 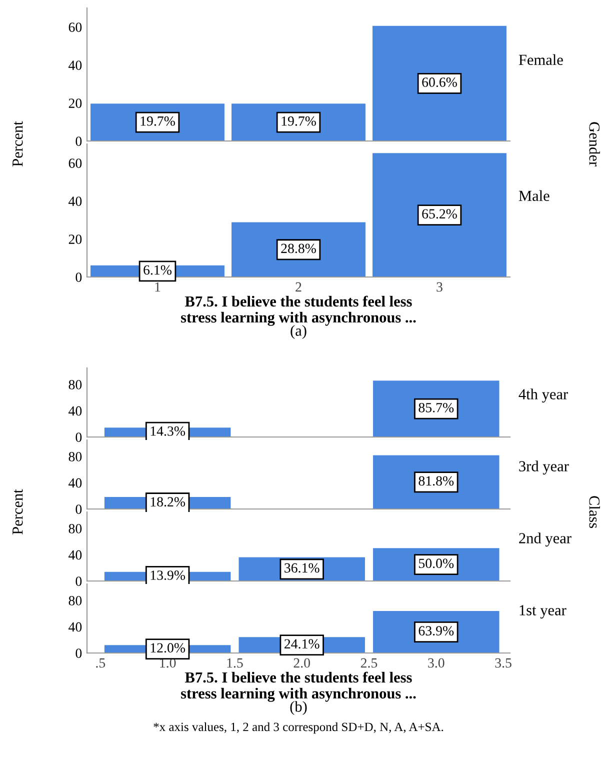 What do you see at coordinates (436, 481) in the screenshot?
I see `data-label: 81.8%` at bounding box center [436, 481].